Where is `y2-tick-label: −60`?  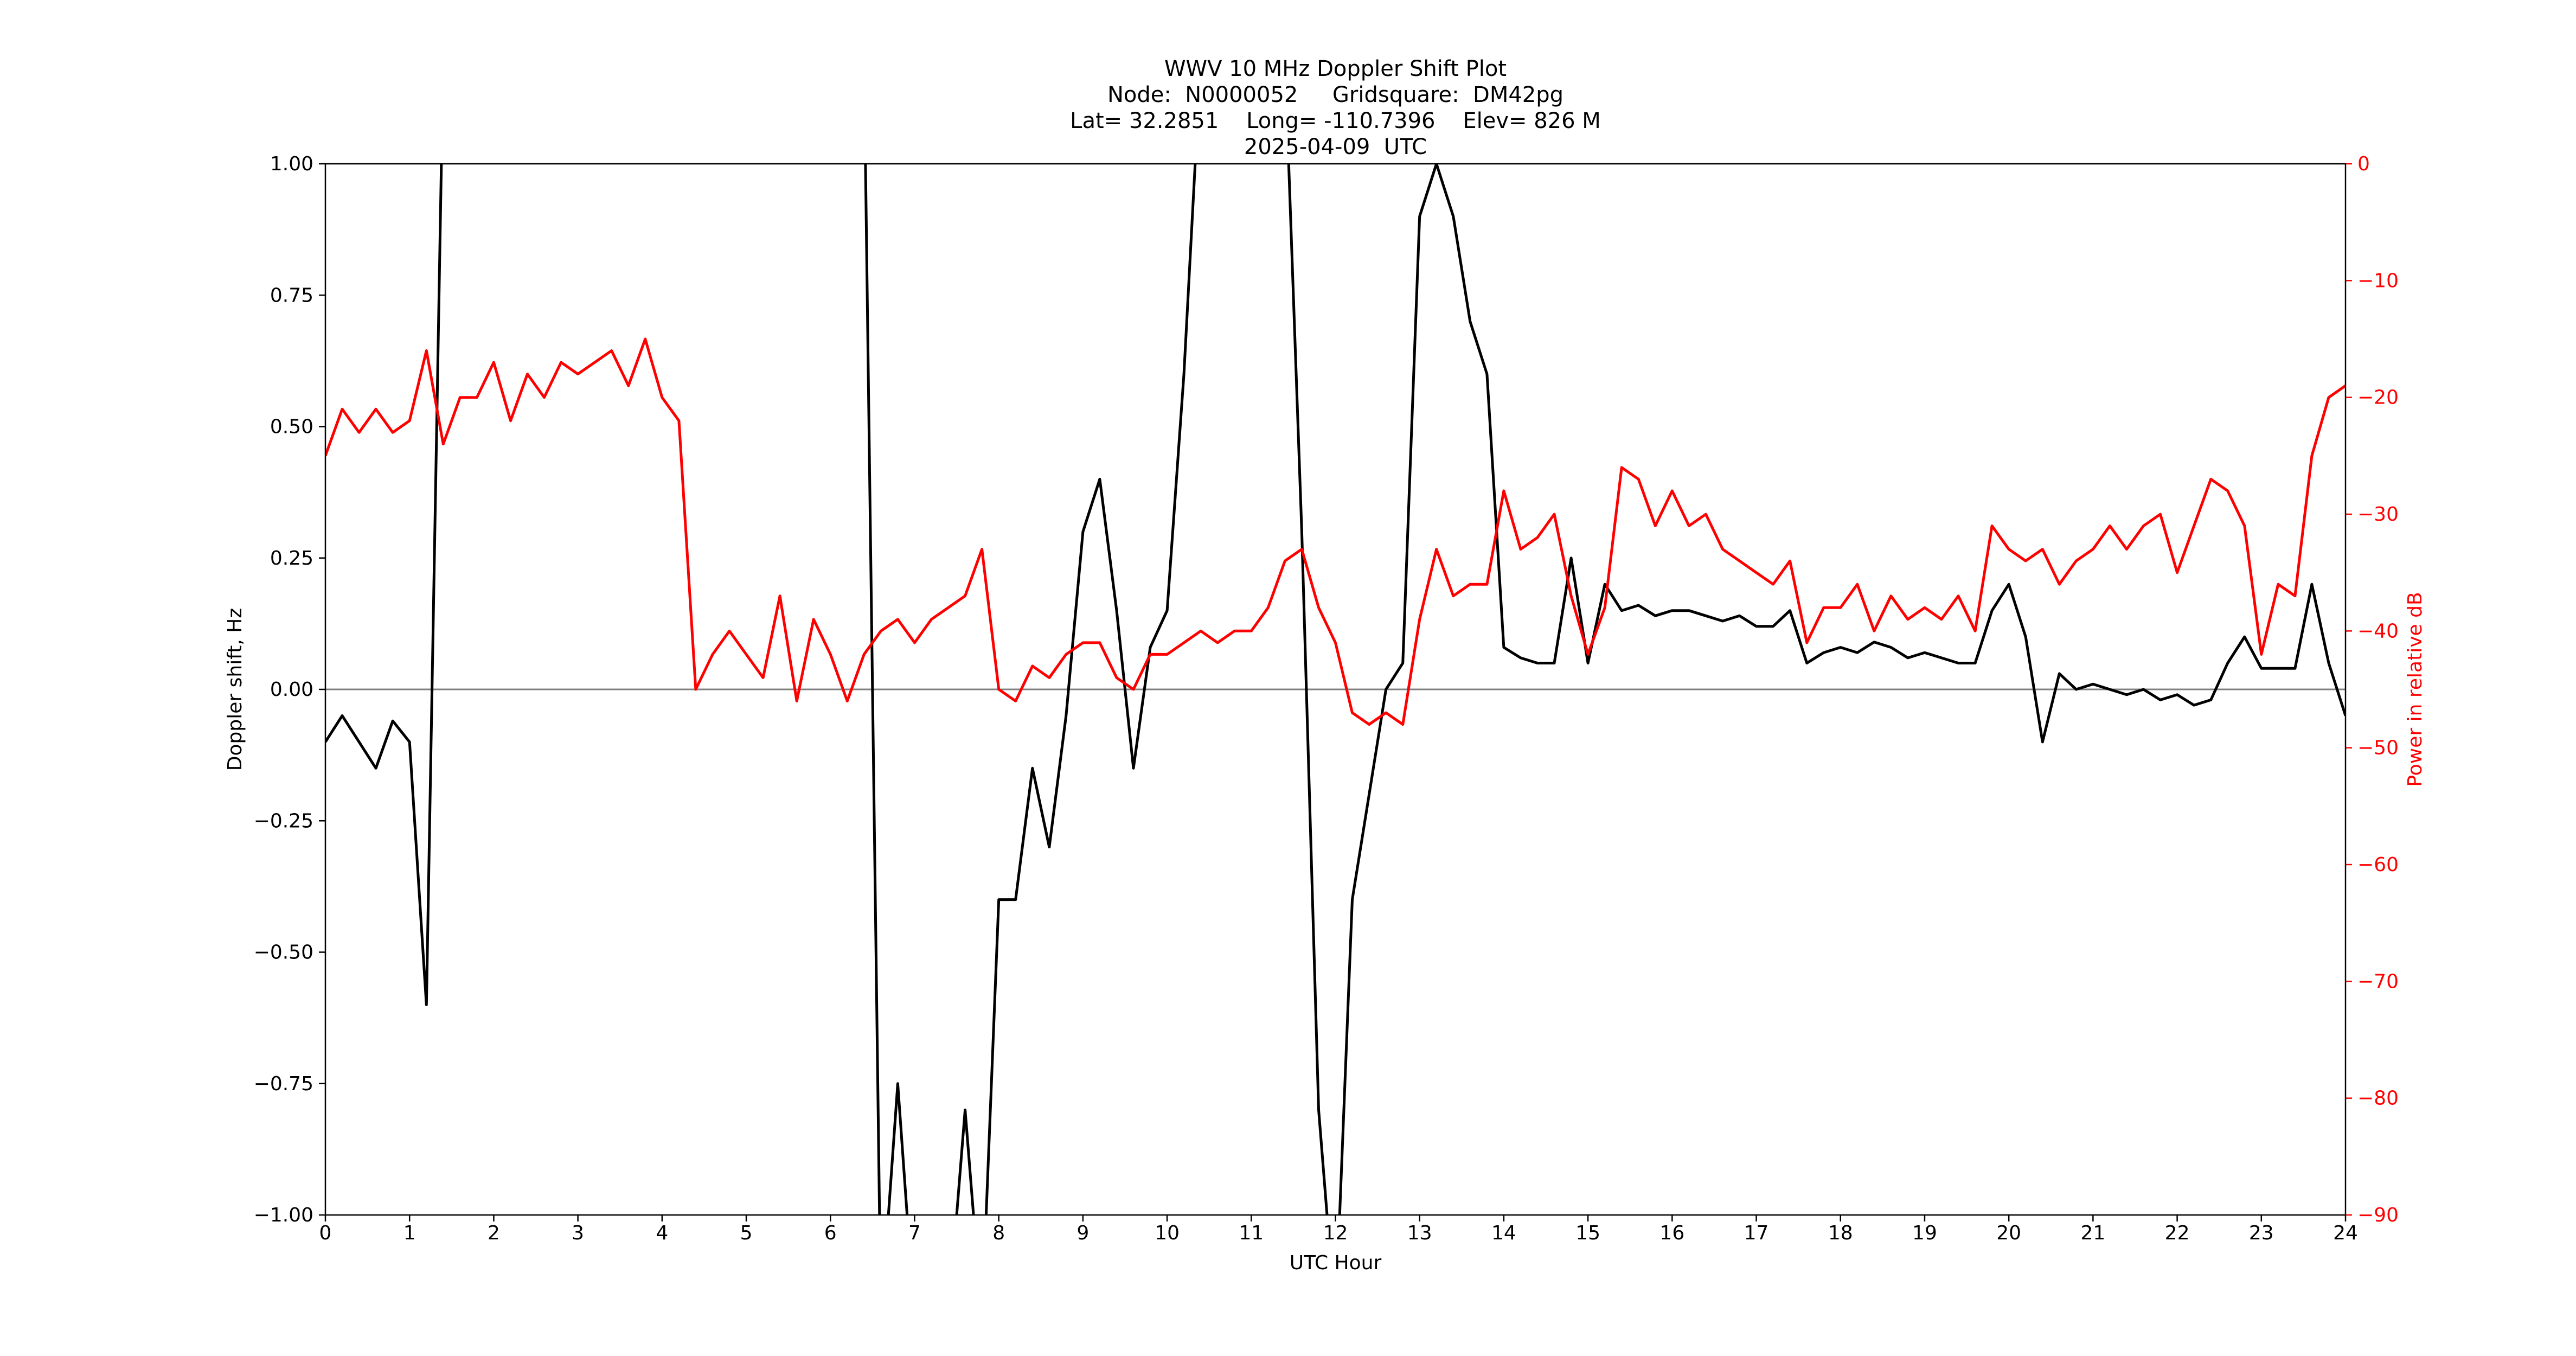 y2-tick-label: −60 is located at coordinates (2378, 865).